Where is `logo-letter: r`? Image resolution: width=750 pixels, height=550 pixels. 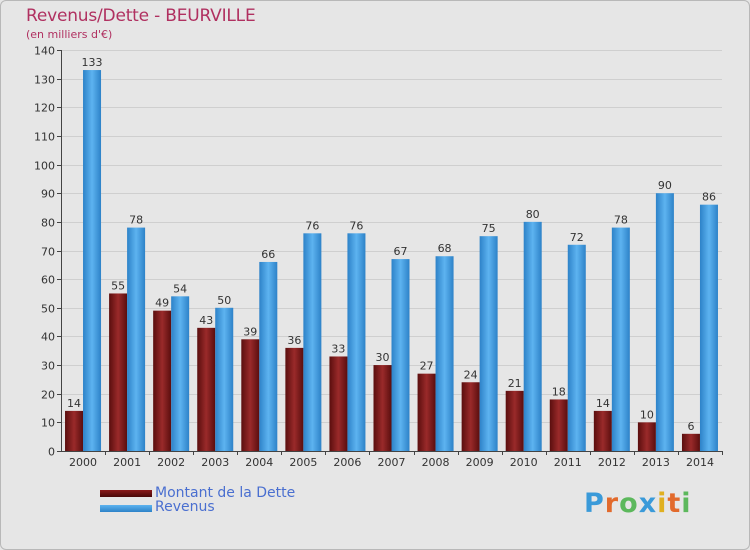
logo-letter: r is located at coordinates (612, 503).